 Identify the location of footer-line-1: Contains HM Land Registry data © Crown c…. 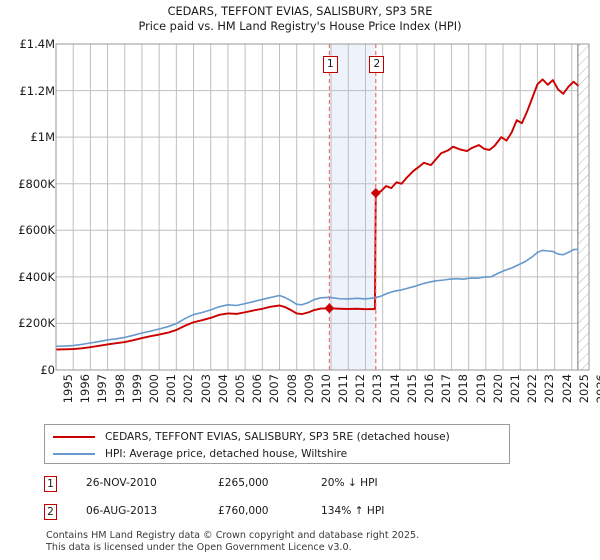
(233, 535).